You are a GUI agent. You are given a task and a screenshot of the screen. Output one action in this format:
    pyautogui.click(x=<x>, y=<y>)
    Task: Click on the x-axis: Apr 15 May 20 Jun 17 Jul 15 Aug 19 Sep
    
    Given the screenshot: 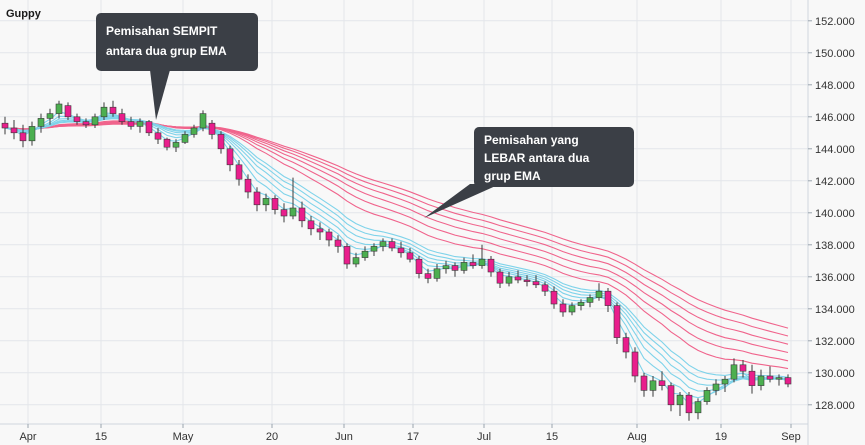 What is the action you would take?
    pyautogui.click(x=410, y=433)
    